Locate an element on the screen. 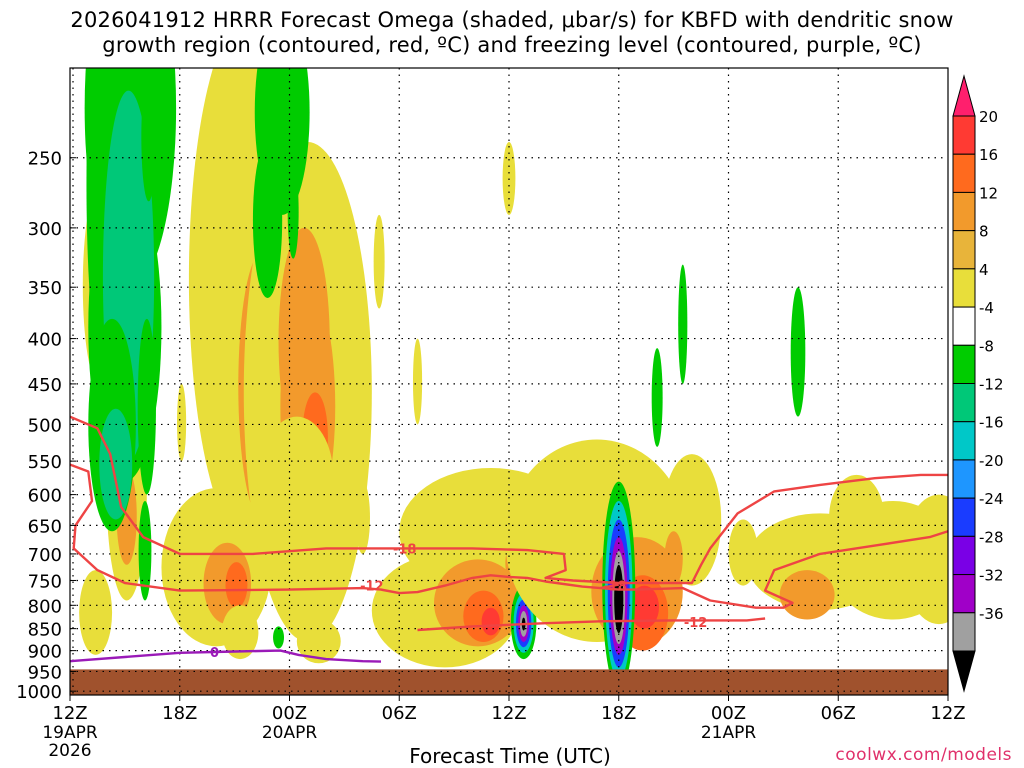 The image size is (1024, 768). y-tick-label-300: 300 is located at coordinates (45, 229).